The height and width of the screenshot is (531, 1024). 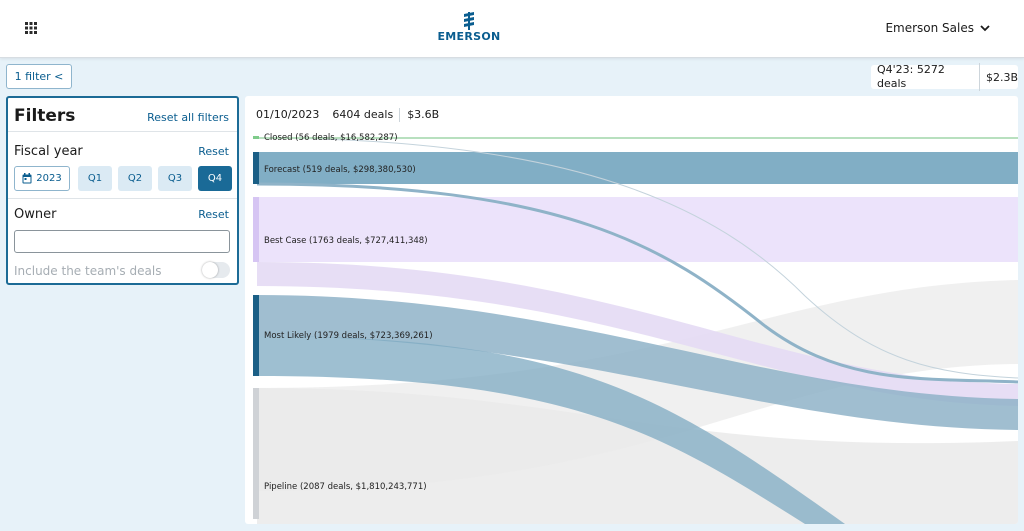 What do you see at coordinates (469, 36) in the screenshot?
I see `logo-text: EMERSON` at bounding box center [469, 36].